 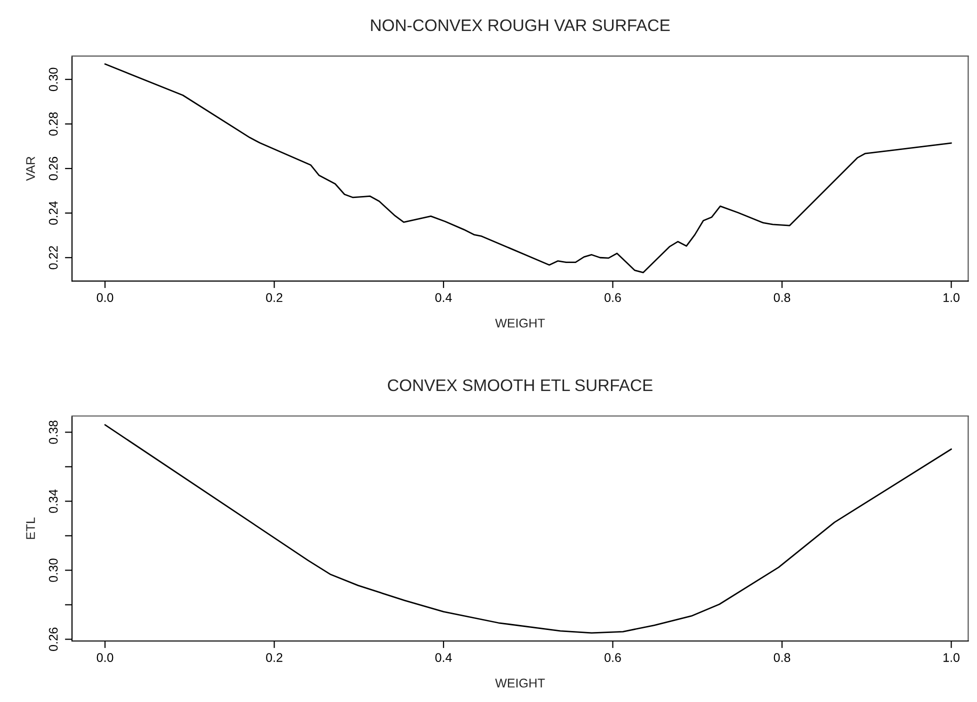 What do you see at coordinates (520, 25) in the screenshot?
I see `chart-title: NON-CONVEX ROUGH VAR SURFACE` at bounding box center [520, 25].